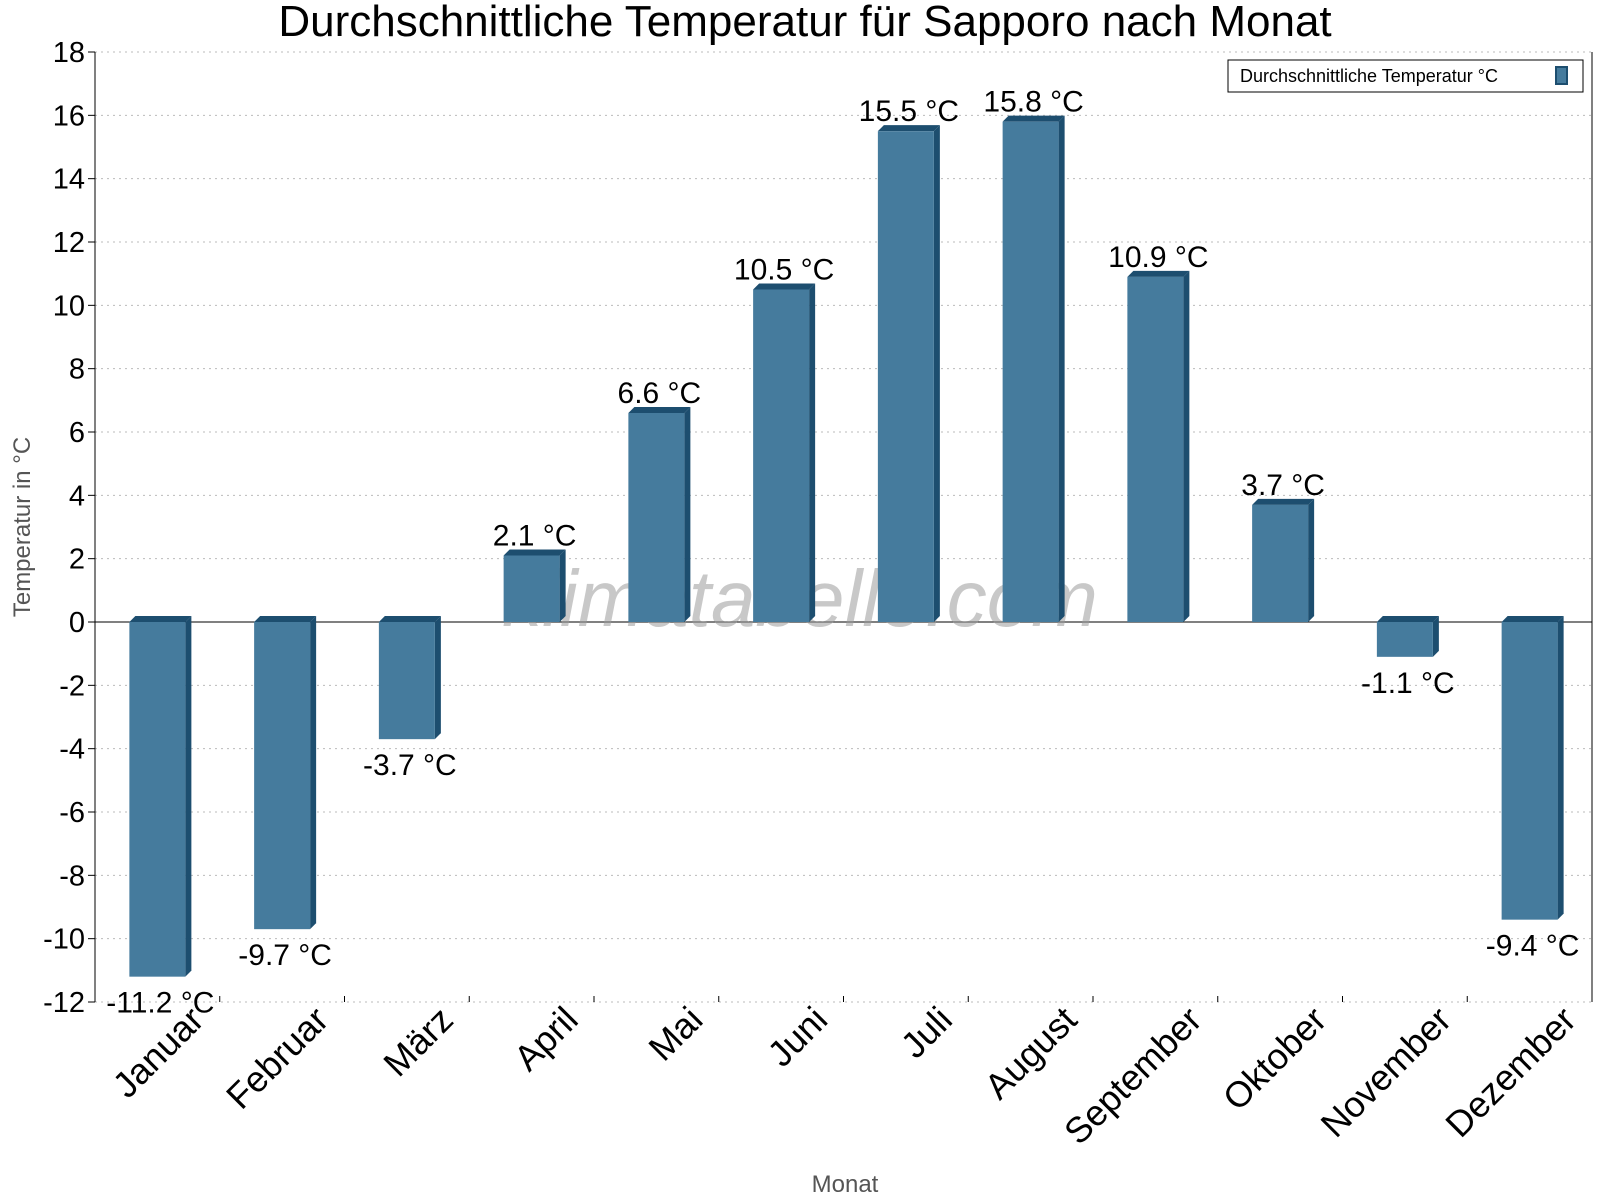  Describe the element at coordinates (77, 560) in the screenshot. I see `y-tick-label: 2` at that location.